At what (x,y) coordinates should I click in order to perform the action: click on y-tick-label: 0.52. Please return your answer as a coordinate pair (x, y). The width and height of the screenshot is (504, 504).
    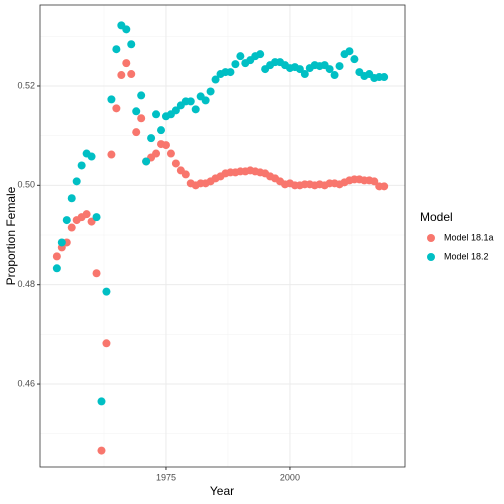
    Looking at the image, I should click on (26, 85).